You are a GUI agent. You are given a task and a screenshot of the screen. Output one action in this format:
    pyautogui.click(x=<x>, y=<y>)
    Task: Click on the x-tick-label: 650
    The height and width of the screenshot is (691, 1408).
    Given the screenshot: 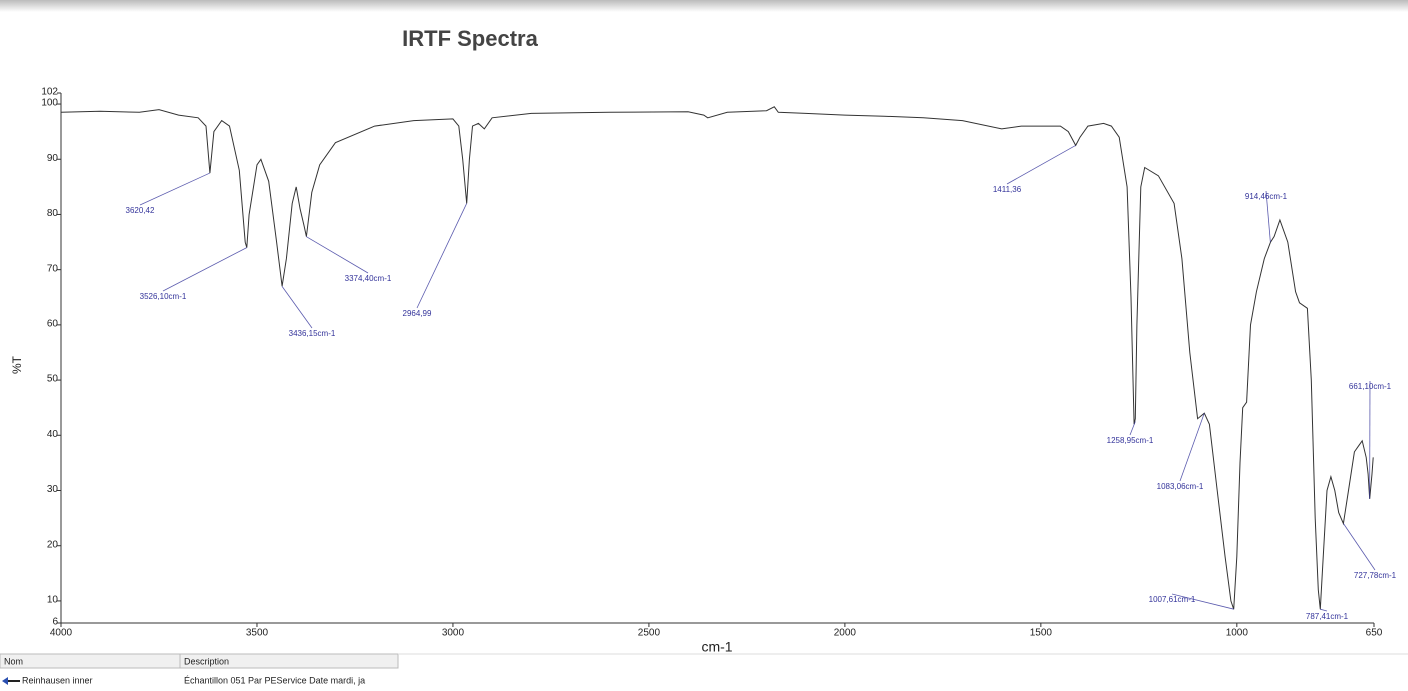 What is the action you would take?
    pyautogui.click(x=1374, y=633)
    